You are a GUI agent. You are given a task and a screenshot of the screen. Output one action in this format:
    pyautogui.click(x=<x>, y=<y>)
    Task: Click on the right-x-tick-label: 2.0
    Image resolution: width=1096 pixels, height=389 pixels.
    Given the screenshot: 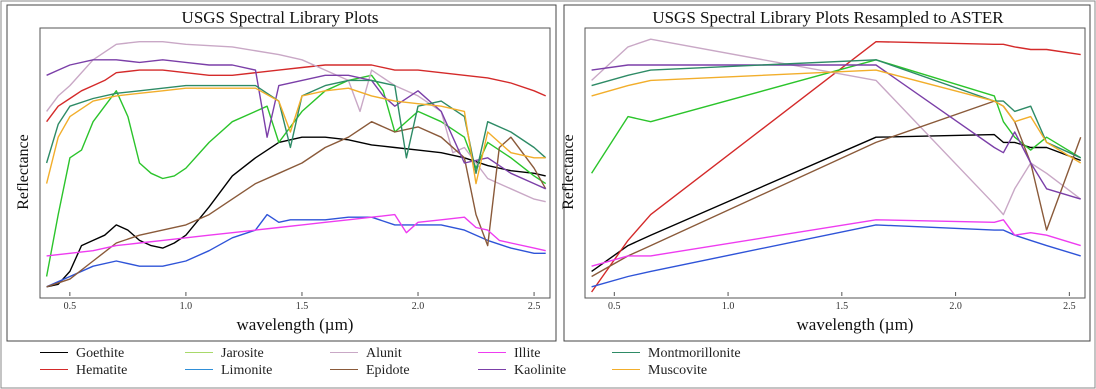 What is the action you would take?
    pyautogui.click(x=955, y=306)
    